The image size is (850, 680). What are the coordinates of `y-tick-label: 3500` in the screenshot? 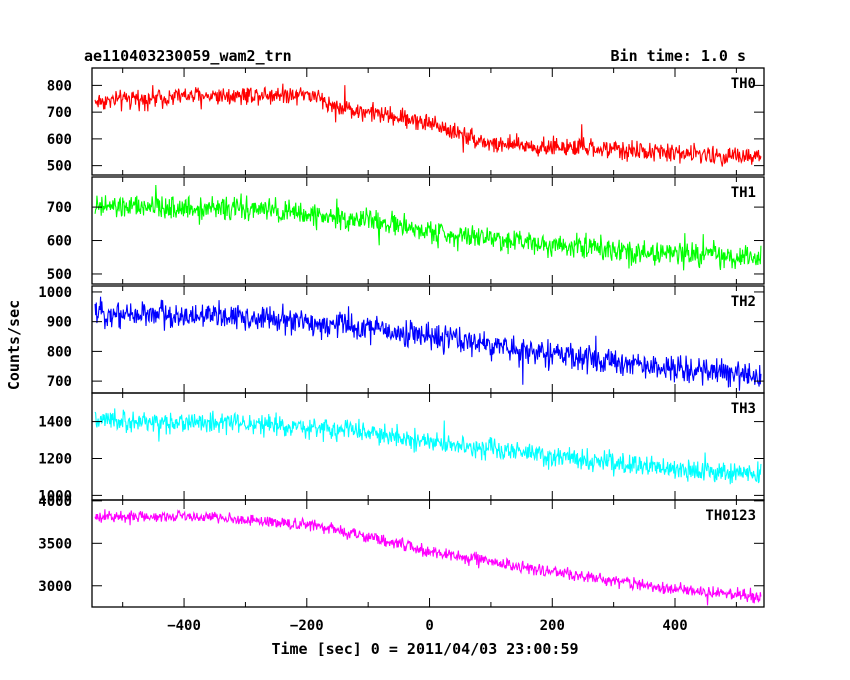 It's located at (55, 544).